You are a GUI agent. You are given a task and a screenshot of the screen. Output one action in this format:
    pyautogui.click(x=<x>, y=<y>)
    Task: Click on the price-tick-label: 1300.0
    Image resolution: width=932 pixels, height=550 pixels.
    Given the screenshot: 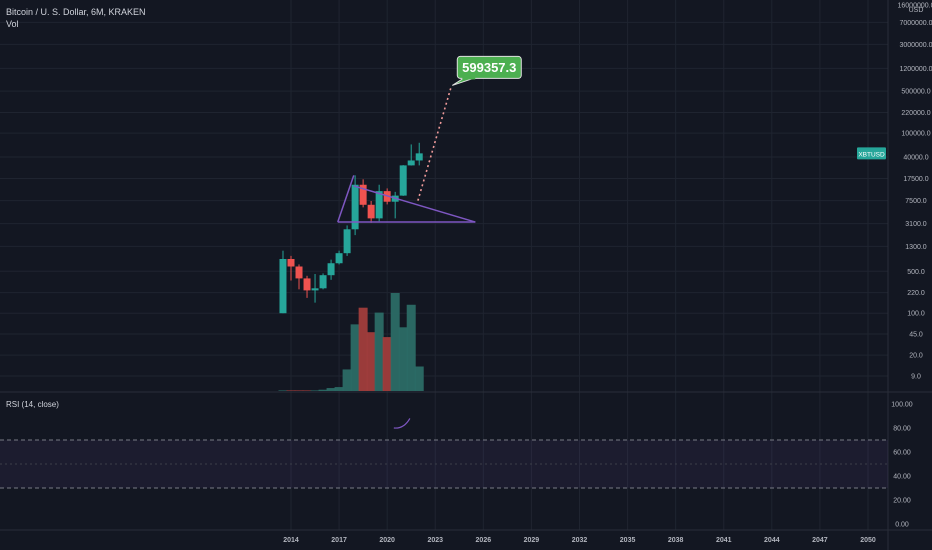 What is the action you would take?
    pyautogui.click(x=916, y=247)
    